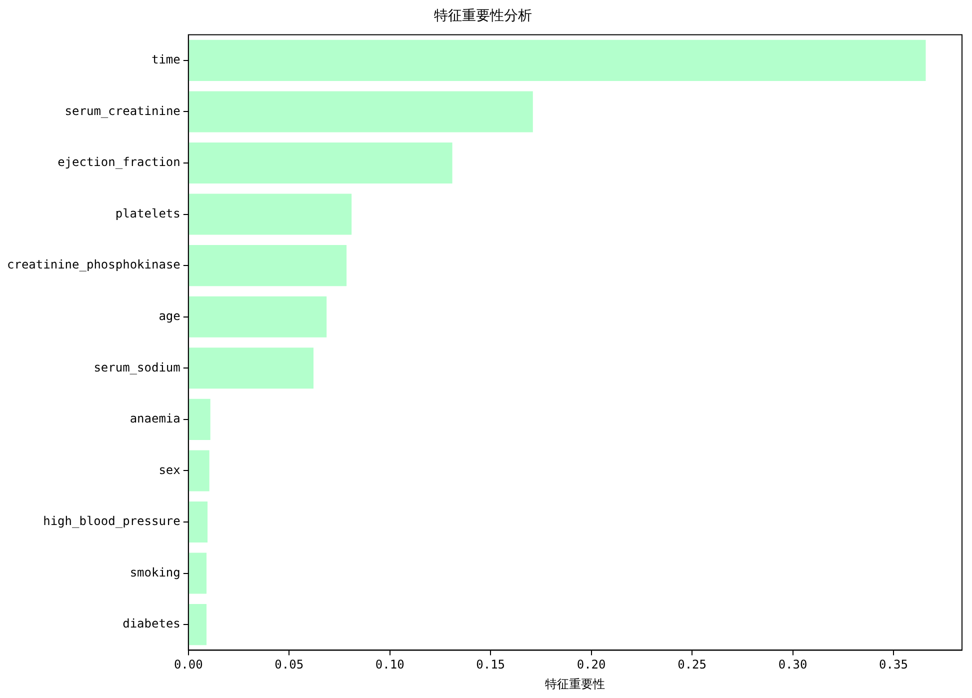 The image size is (972, 698). Describe the element at coordinates (147, 213) in the screenshot. I see `y-tick-label: platelets` at that location.